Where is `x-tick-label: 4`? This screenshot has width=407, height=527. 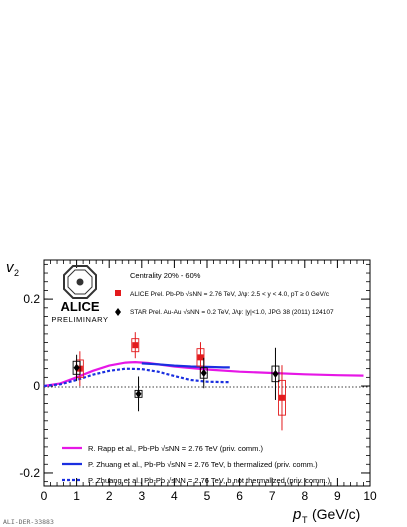
x-tick-label: 4 is located at coordinates (174, 496).